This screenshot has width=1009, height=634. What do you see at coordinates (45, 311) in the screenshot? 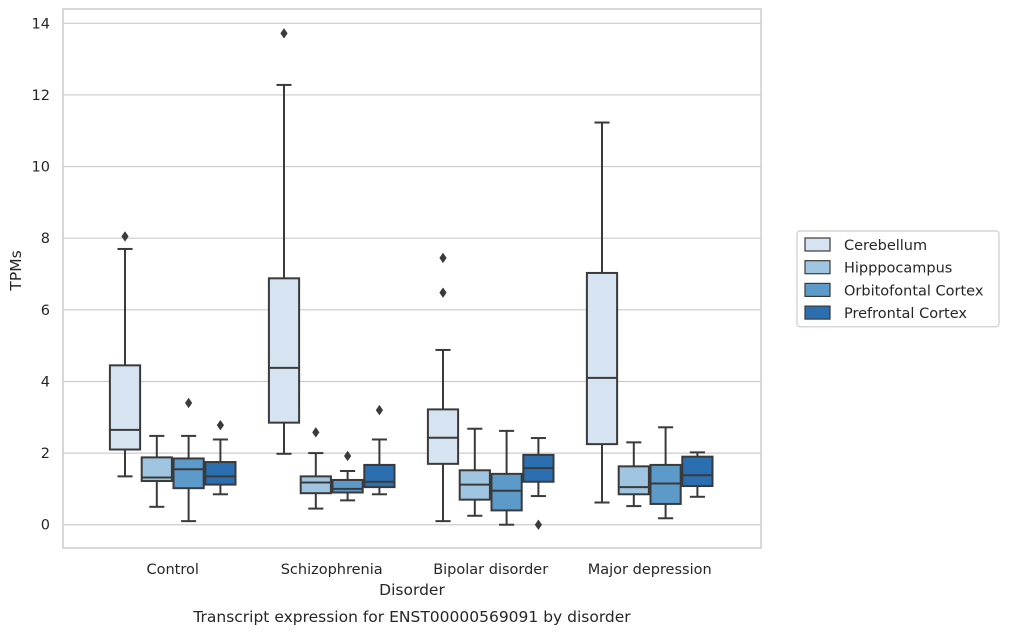
I see `y-tick-label: 6` at bounding box center [45, 311].